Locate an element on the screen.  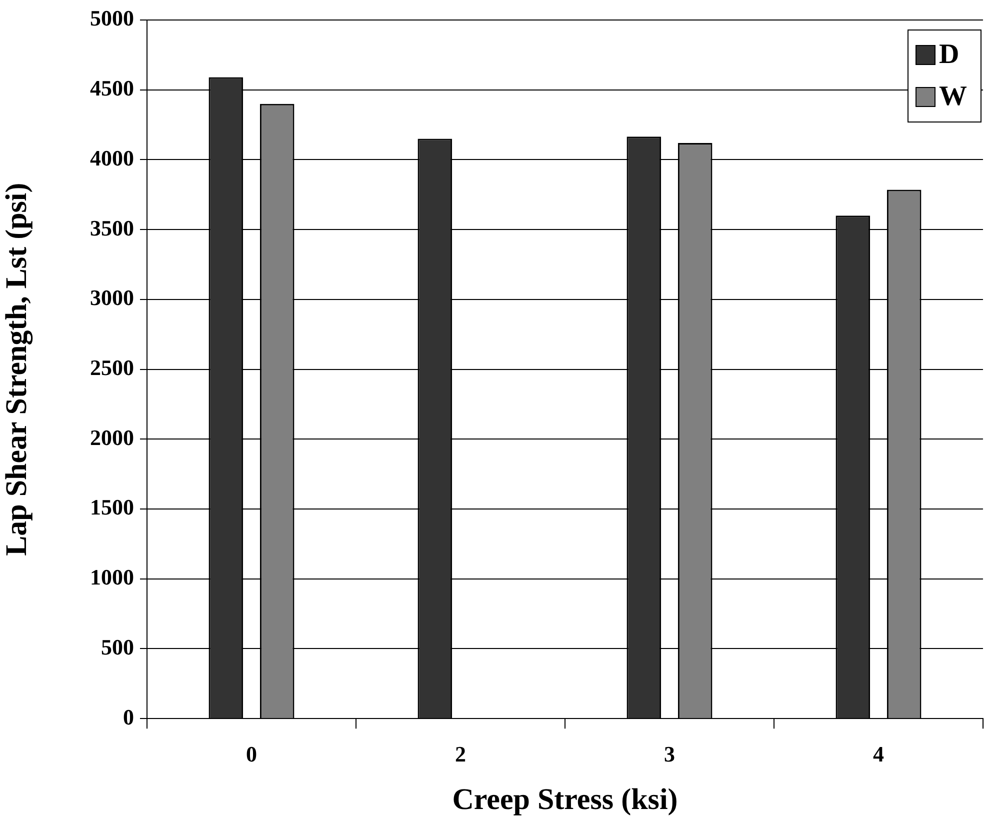
y-tick-label: 0 is located at coordinates (128, 717).